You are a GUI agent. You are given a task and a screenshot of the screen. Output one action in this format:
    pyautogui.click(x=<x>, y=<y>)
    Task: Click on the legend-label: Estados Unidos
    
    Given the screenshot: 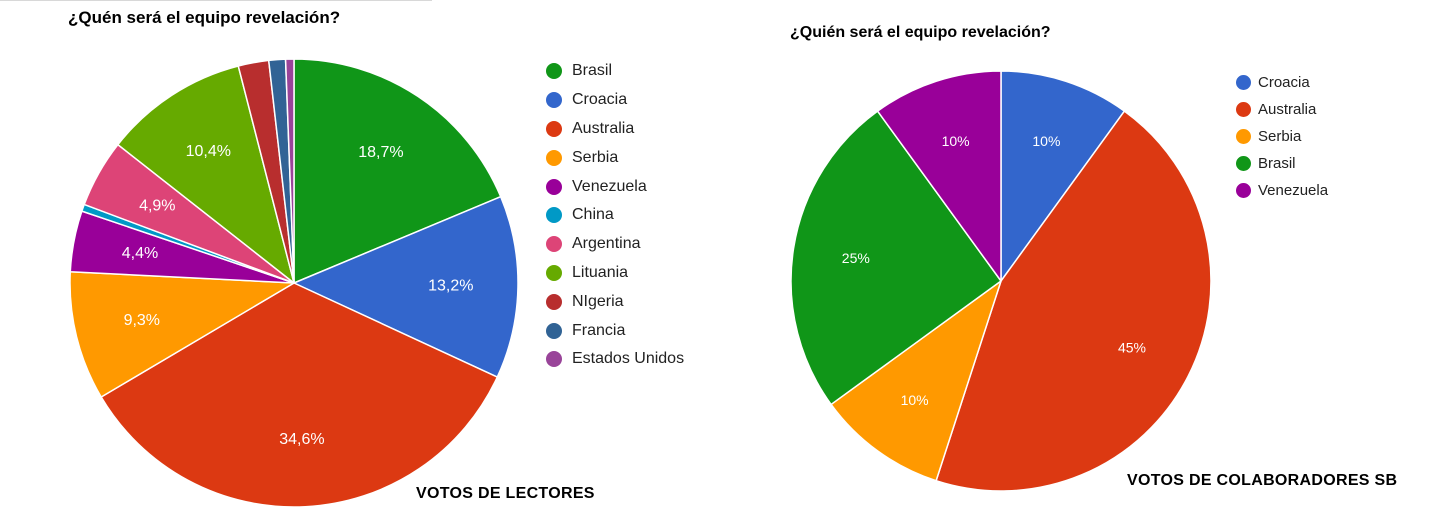 What is the action you would take?
    pyautogui.click(x=628, y=359)
    